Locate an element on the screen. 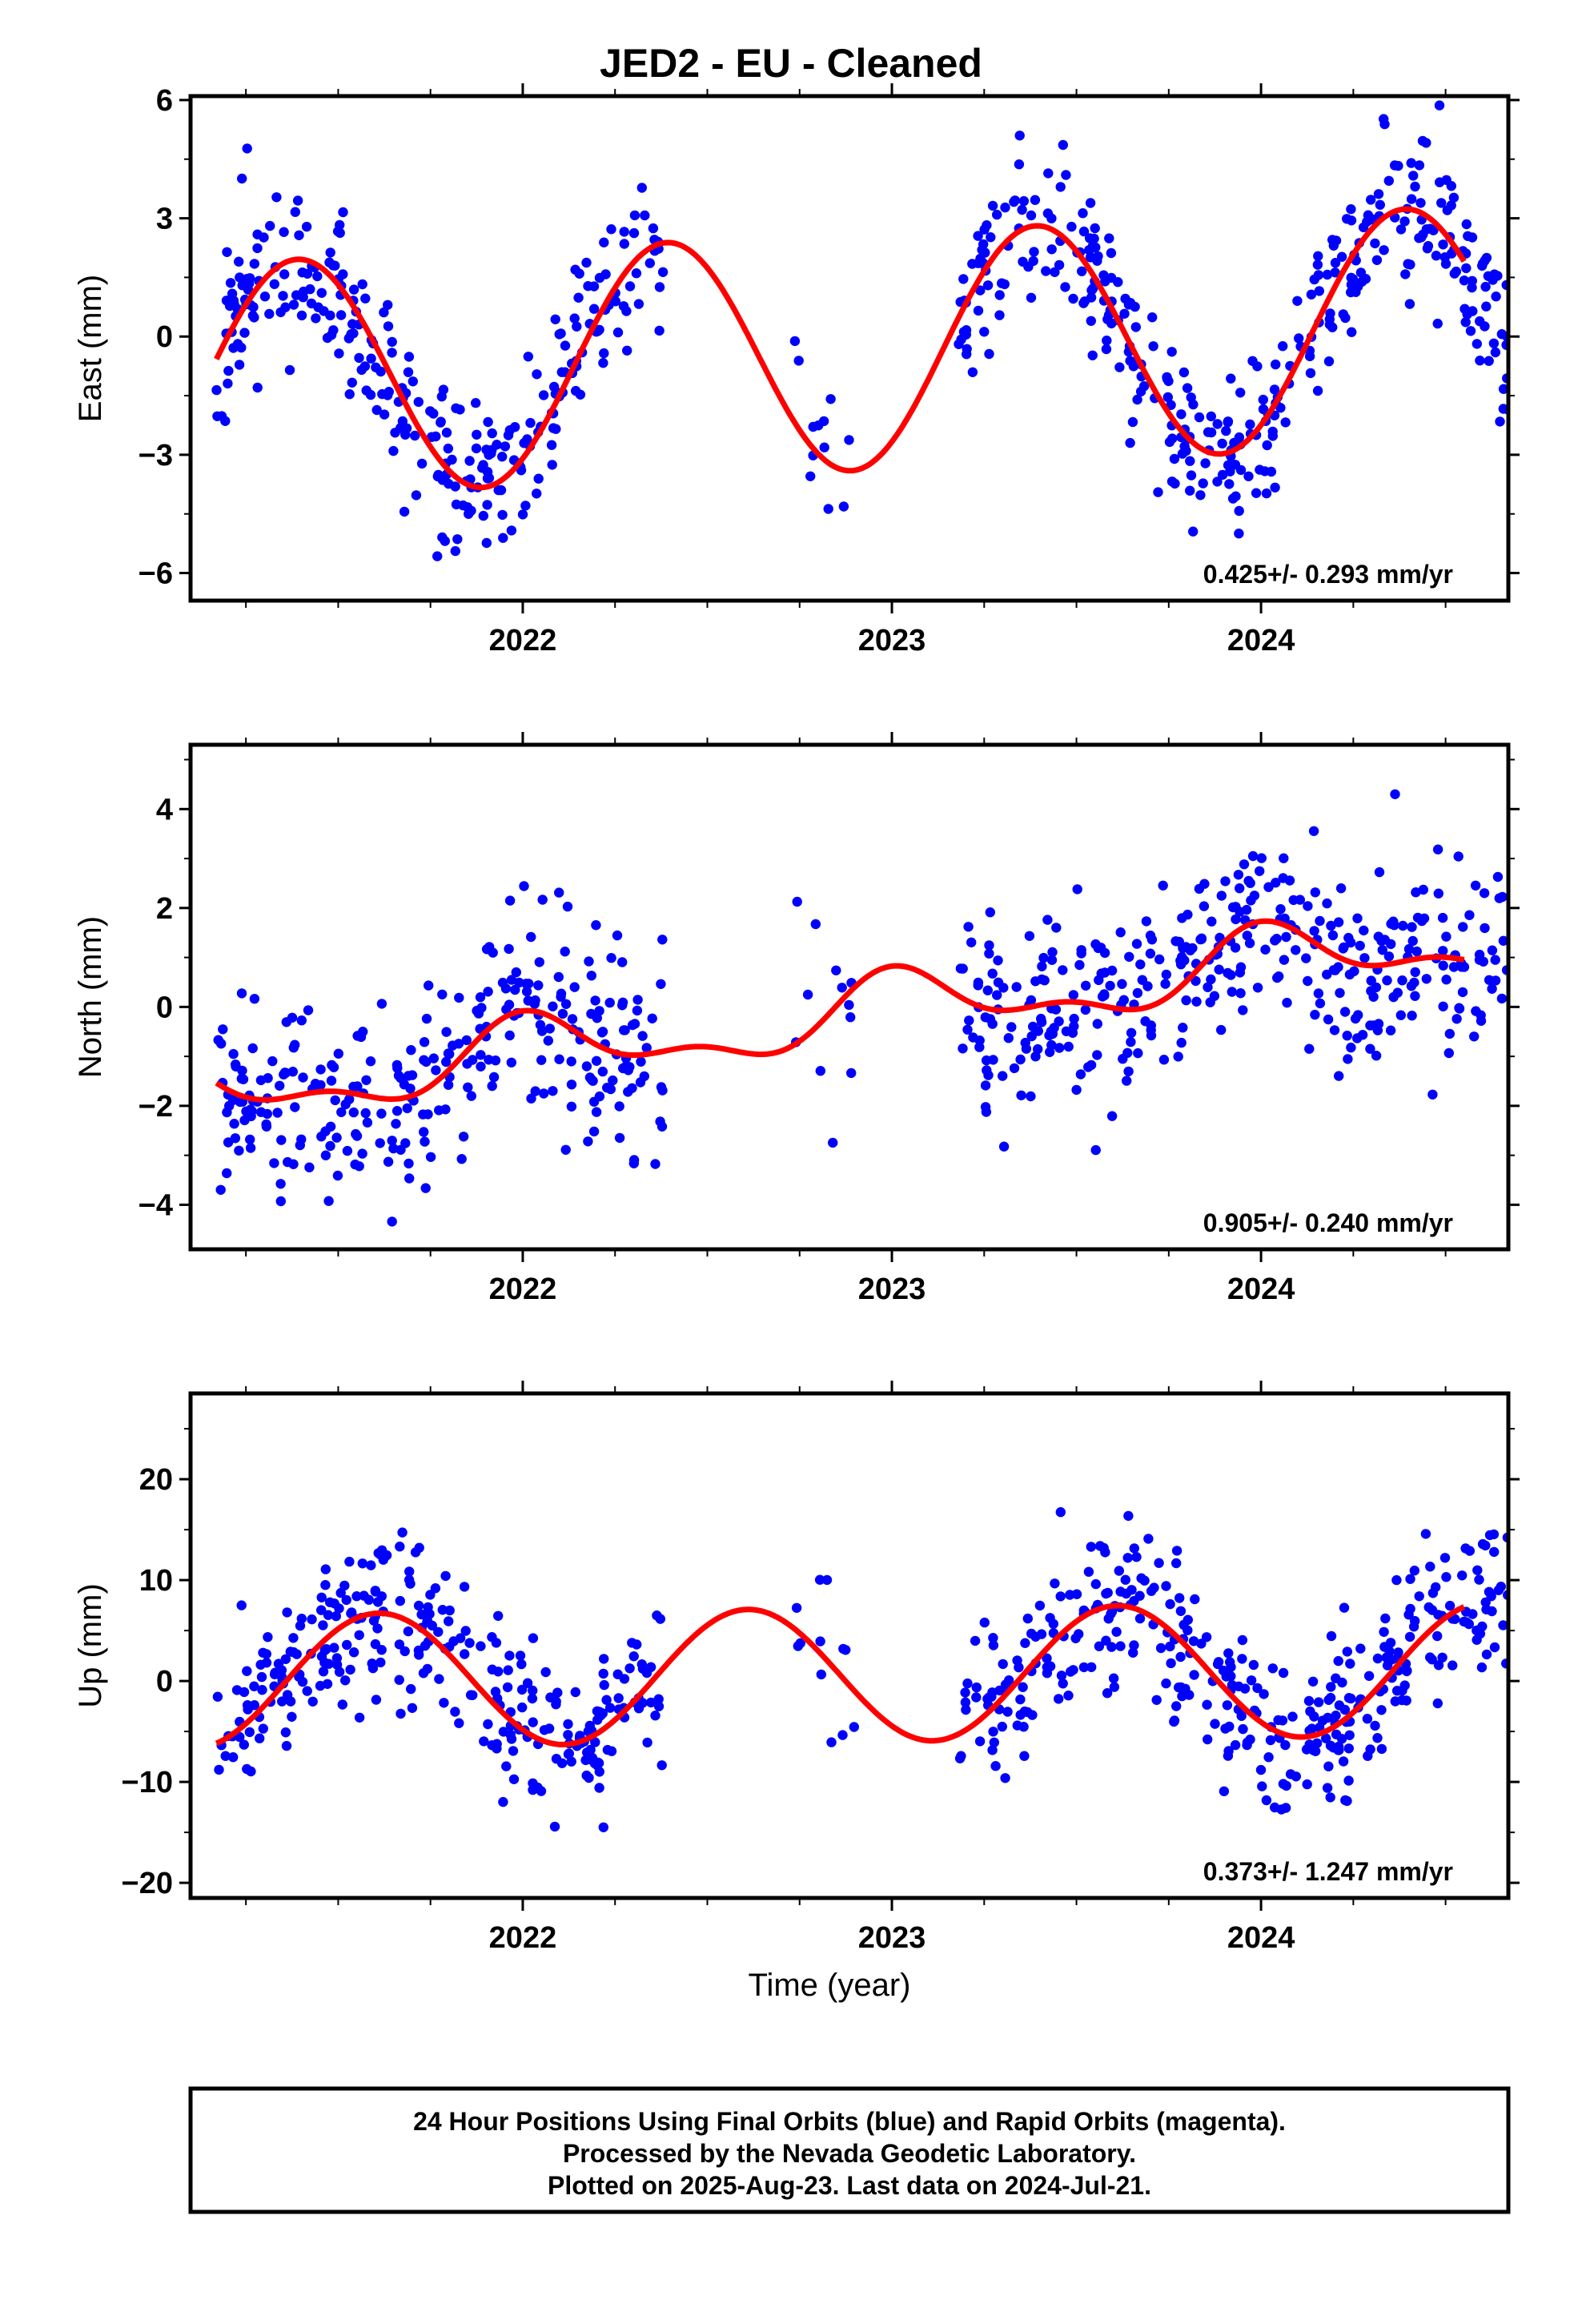 The height and width of the screenshot is (2324, 1582). y-tick-label: 3 is located at coordinates (164, 219).